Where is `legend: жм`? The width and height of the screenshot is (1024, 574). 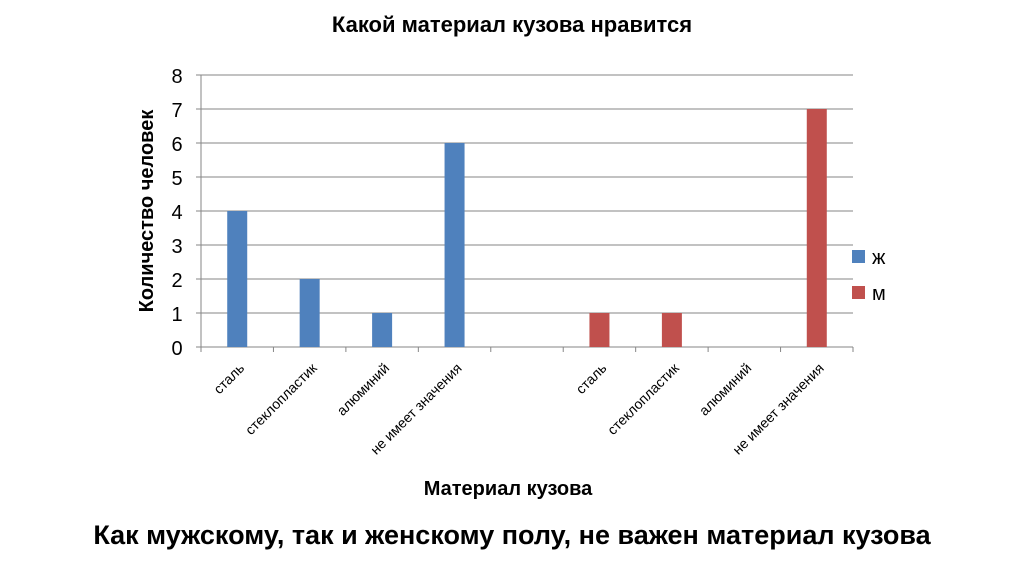
legend: жм is located at coordinates (869, 276).